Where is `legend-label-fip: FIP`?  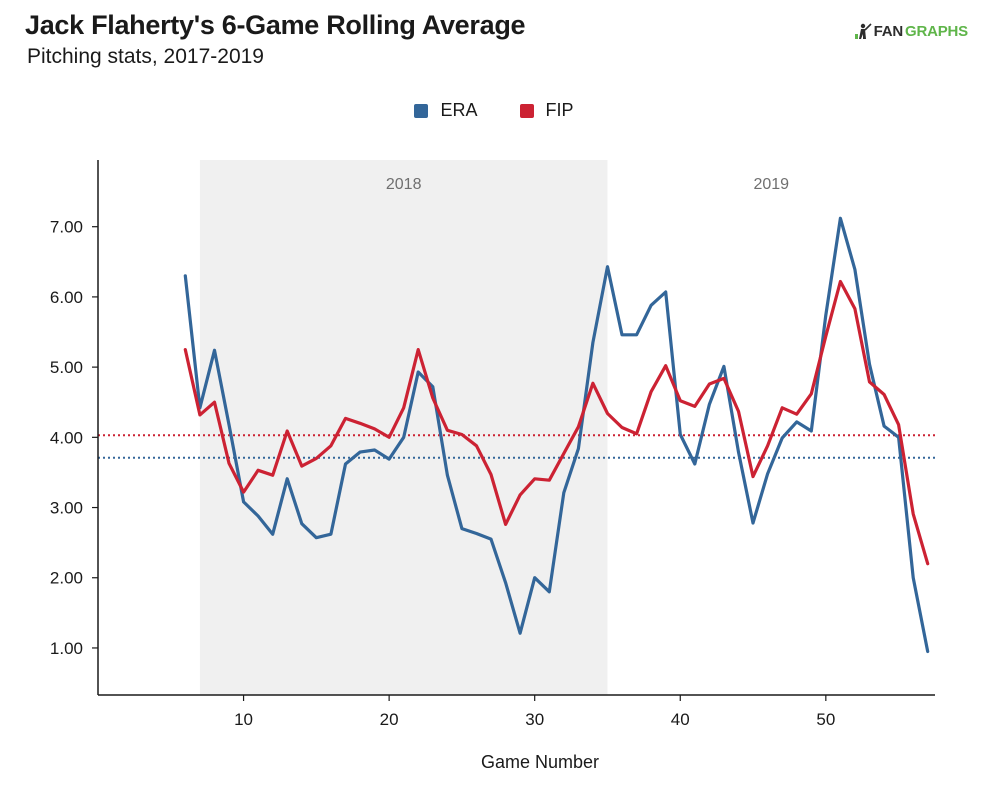
legend-label-fip: FIP is located at coordinates (559, 110).